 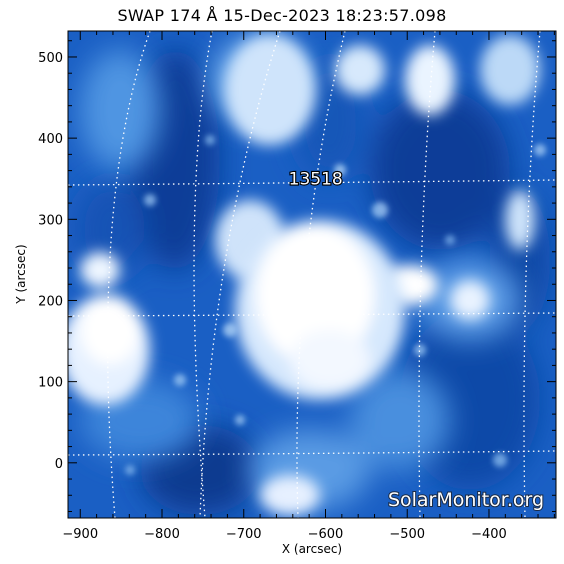 What do you see at coordinates (50, 58) in the screenshot?
I see `y-tick-label: 500` at bounding box center [50, 58].